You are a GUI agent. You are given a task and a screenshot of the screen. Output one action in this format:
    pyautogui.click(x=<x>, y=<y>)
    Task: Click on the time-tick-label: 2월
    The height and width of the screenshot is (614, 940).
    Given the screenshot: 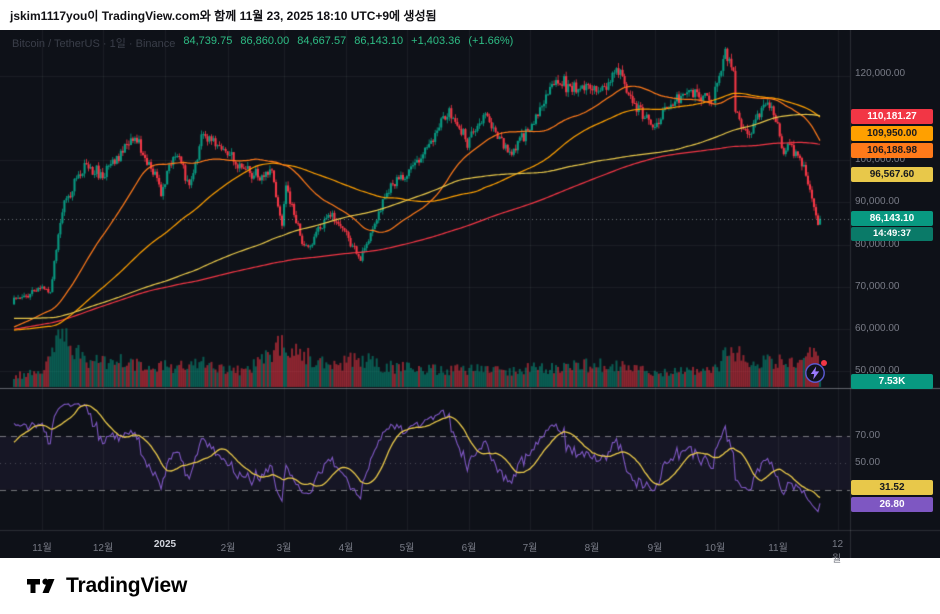 What is the action you would take?
    pyautogui.click(x=228, y=548)
    